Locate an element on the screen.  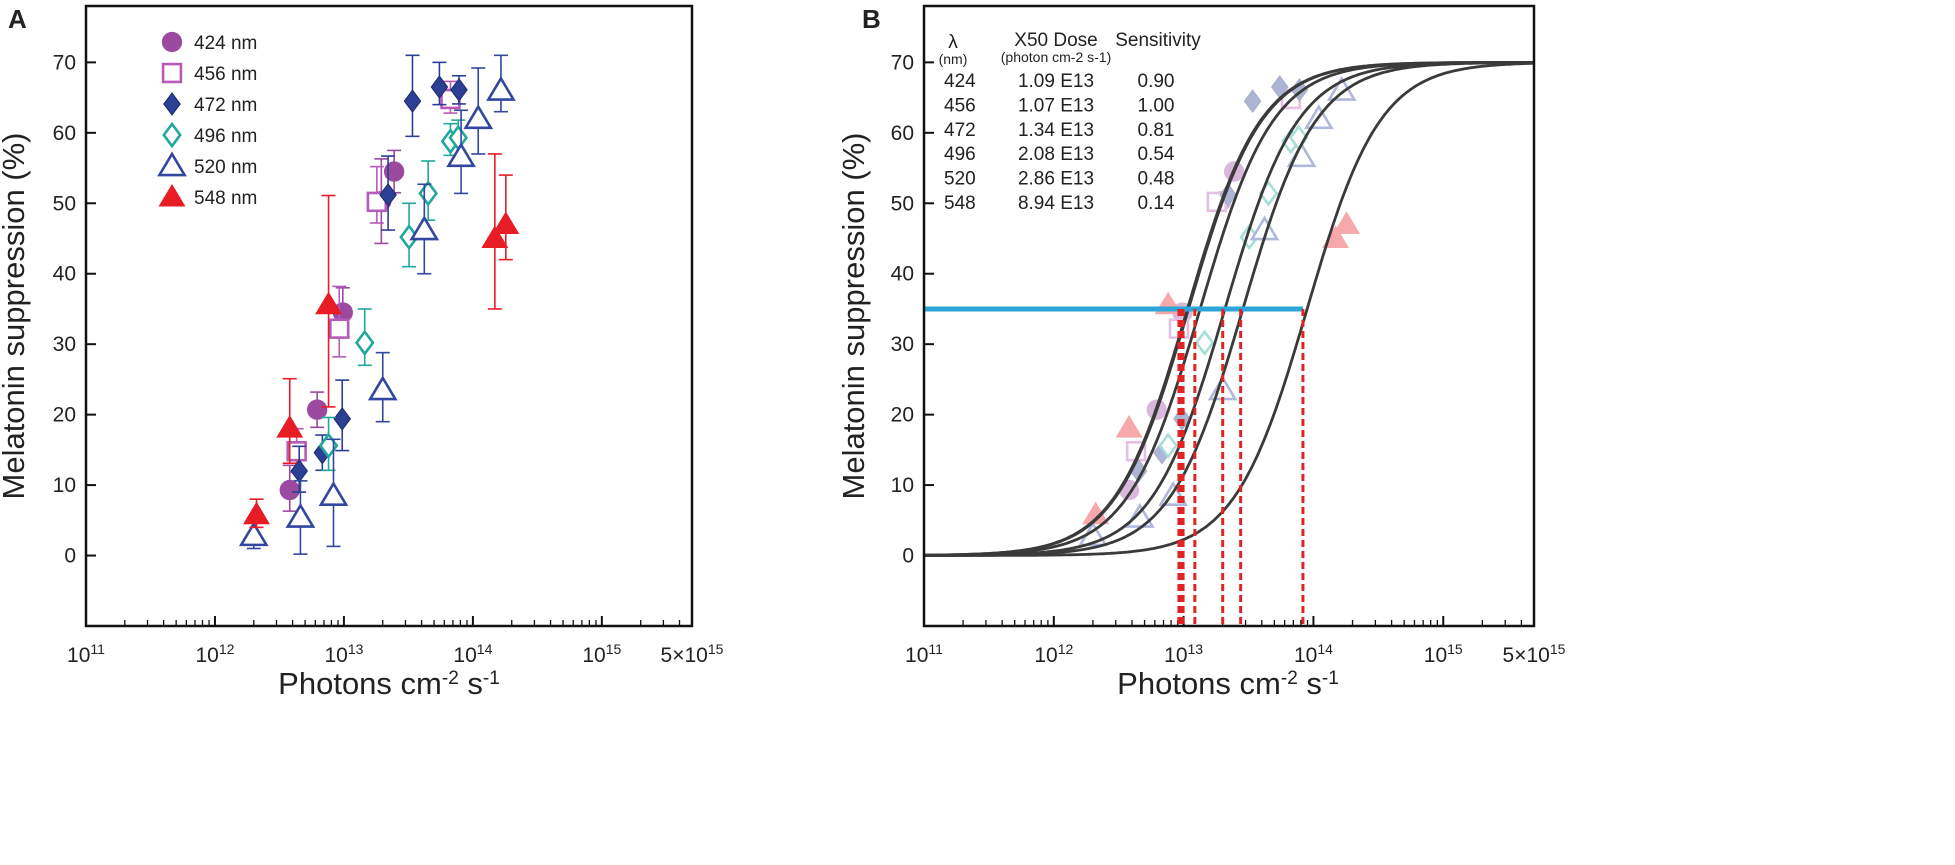
panel-a-letter: A is located at coordinates (17, 19).